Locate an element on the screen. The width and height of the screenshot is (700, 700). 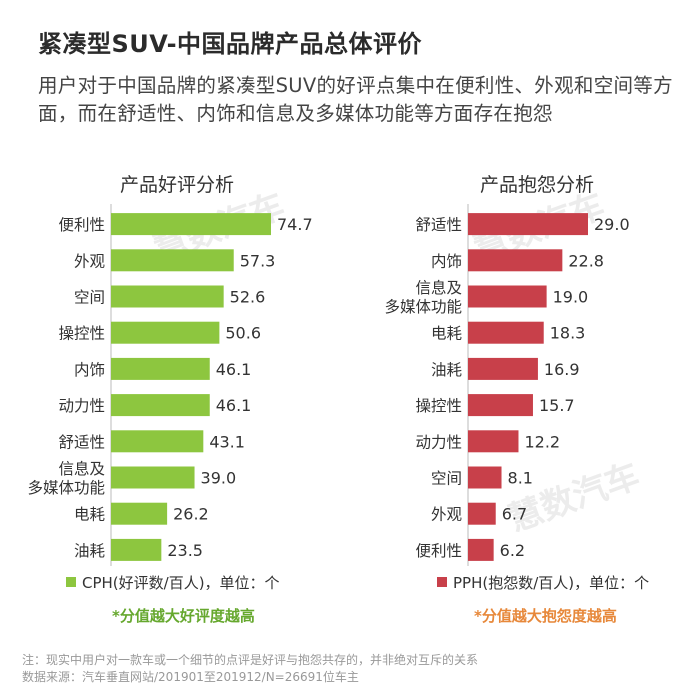
data-label: 16.9 is located at coordinates (562, 369).